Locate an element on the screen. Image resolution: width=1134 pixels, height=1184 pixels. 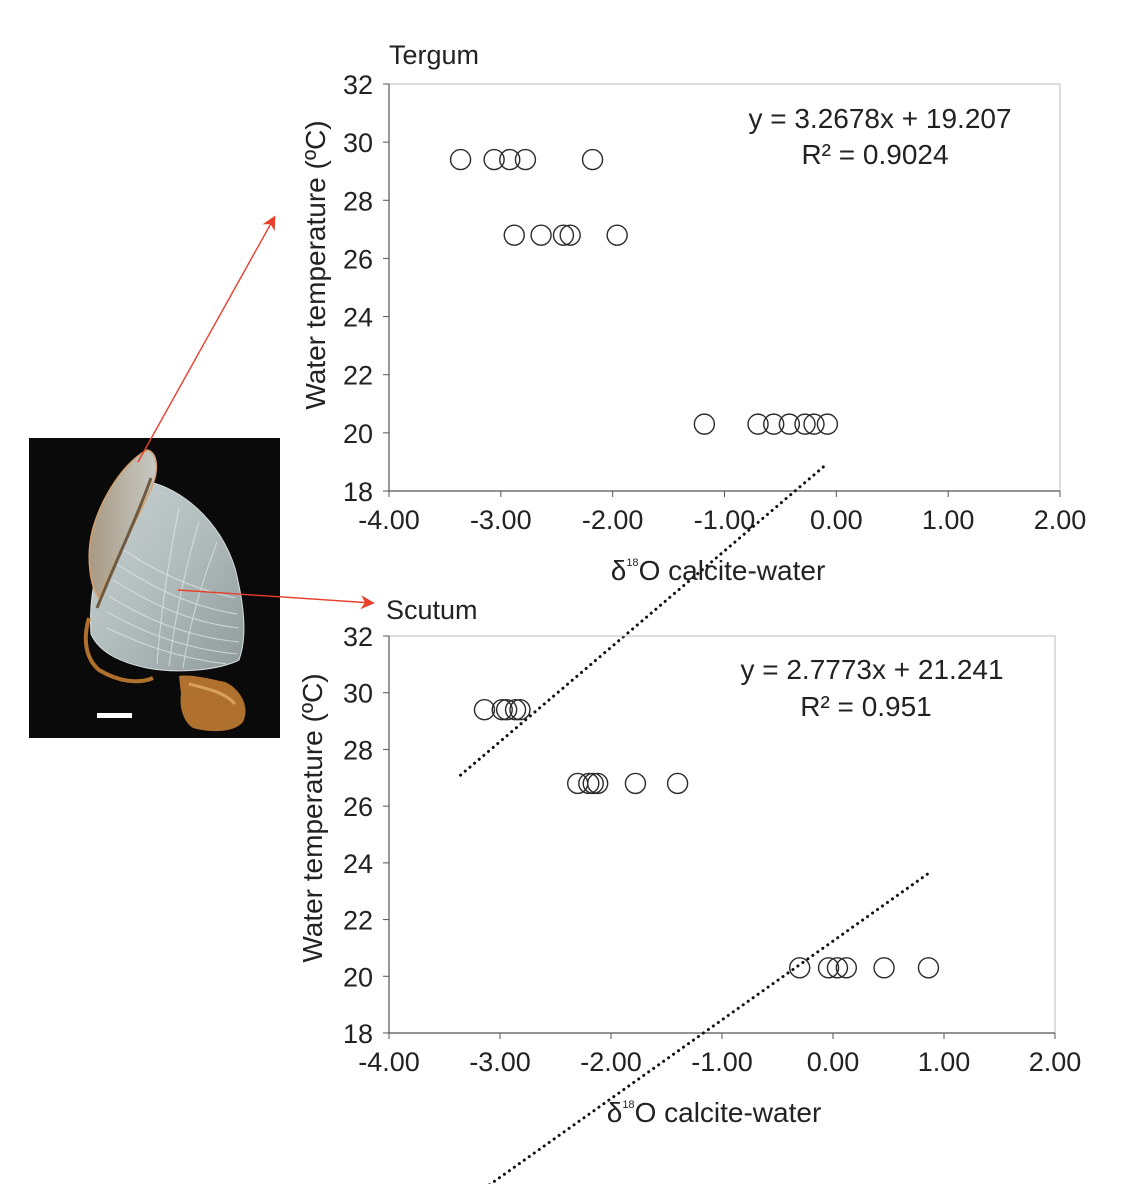
scale-bar is located at coordinates (114, 715).